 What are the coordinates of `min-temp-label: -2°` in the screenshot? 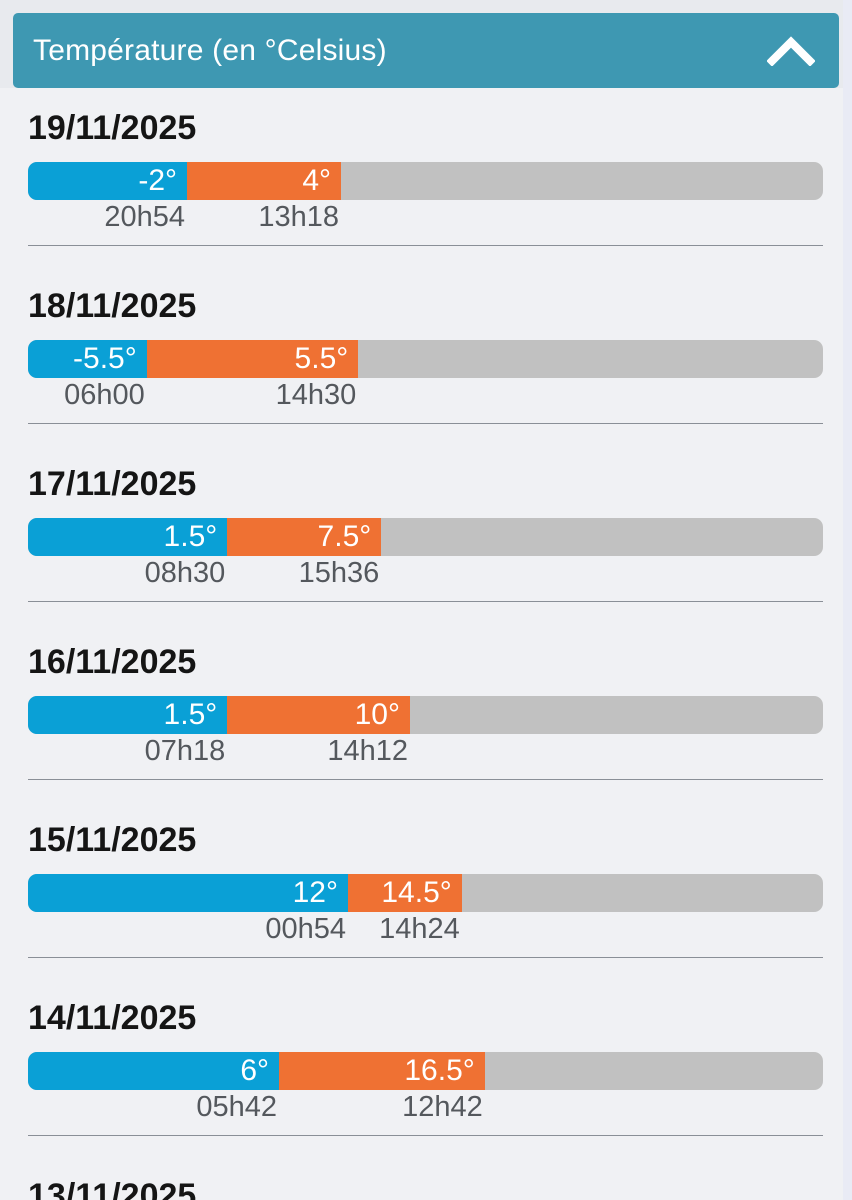 It's located at (157, 180).